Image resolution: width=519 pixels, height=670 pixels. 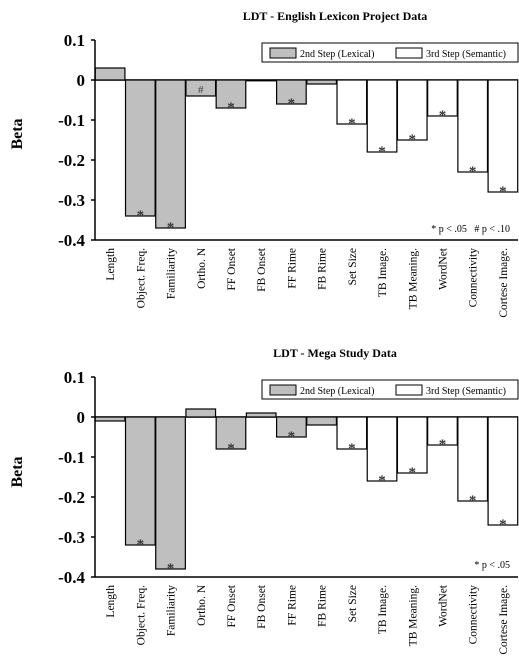 I want to click on chart-title: LDT - English Lexicon Project Data, so click(x=335, y=16).